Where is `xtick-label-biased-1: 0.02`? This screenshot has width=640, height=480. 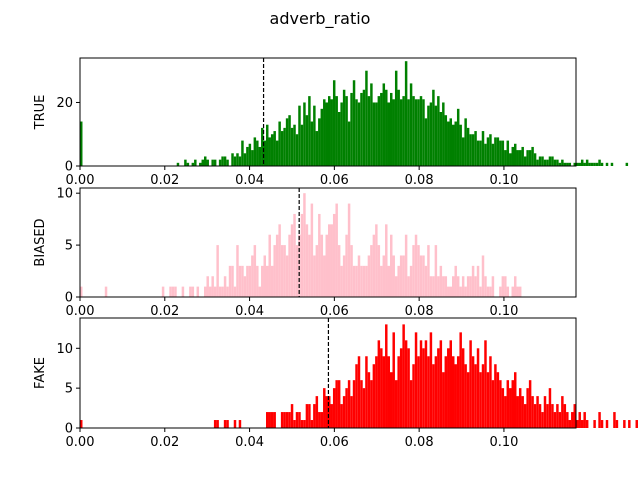
xtick-label-biased-1: 0.02 is located at coordinates (164, 311).